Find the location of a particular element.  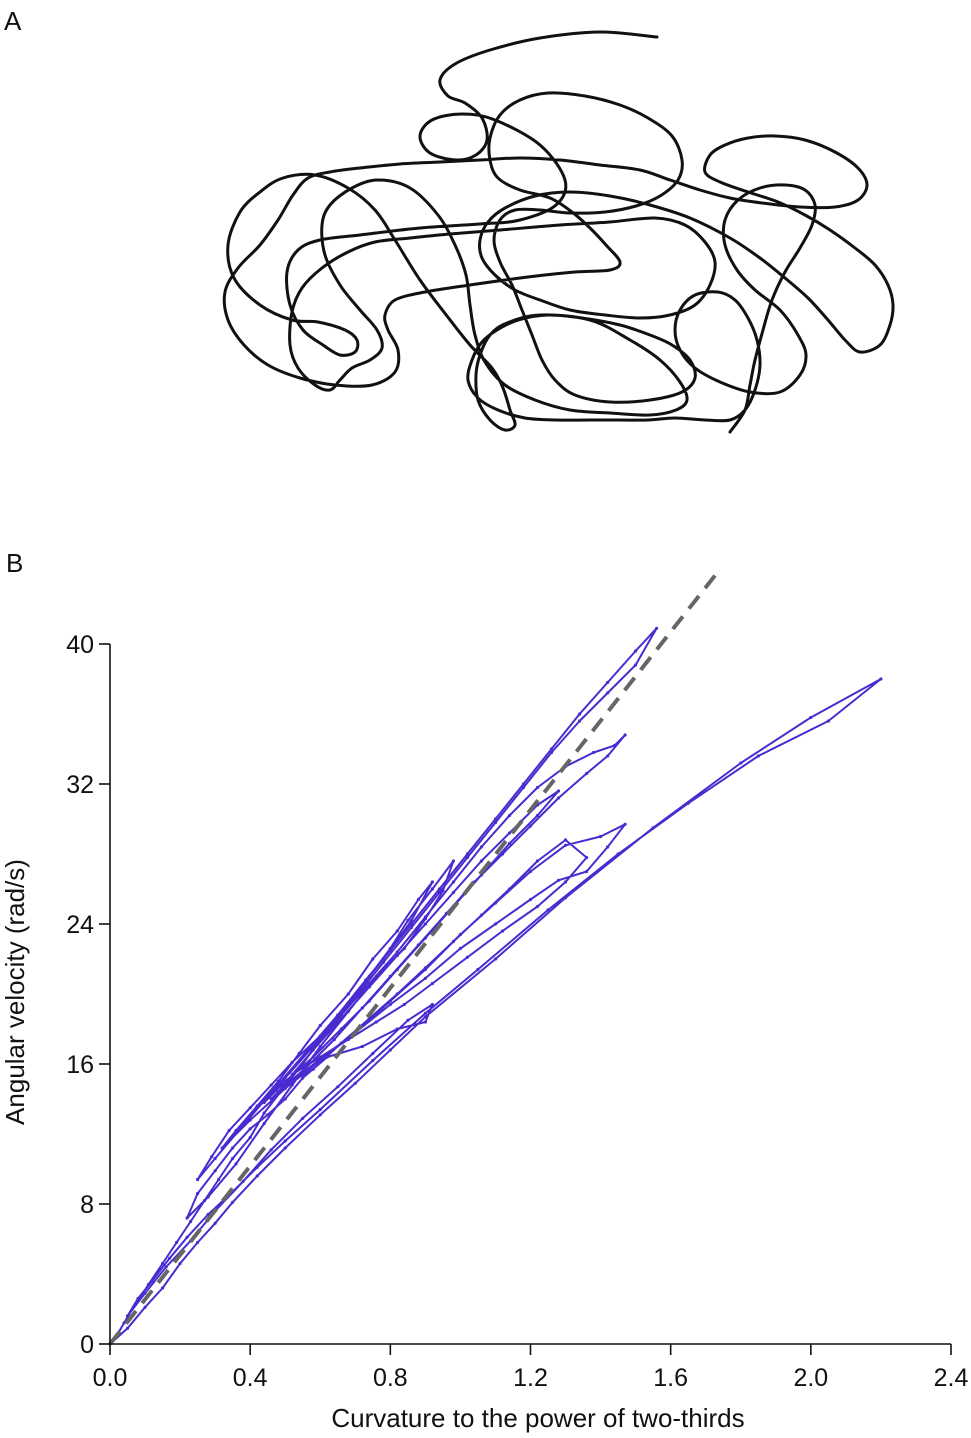

x-tick-label: 1.6 is located at coordinates (670, 1378).